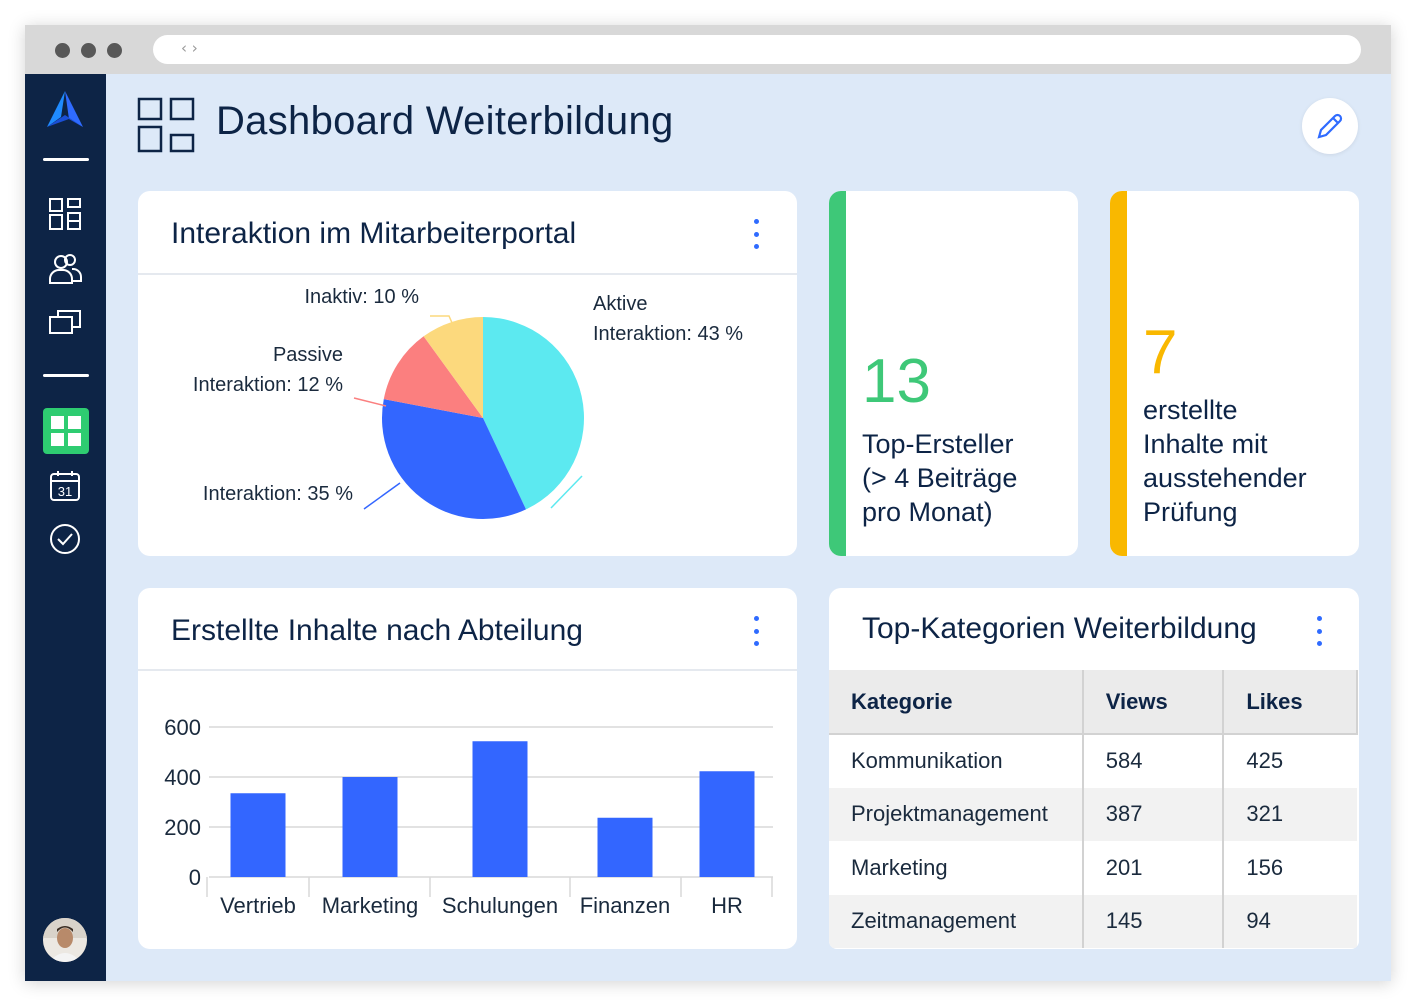 The image size is (1416, 1006). I want to click on bar-hr, so click(727, 824).